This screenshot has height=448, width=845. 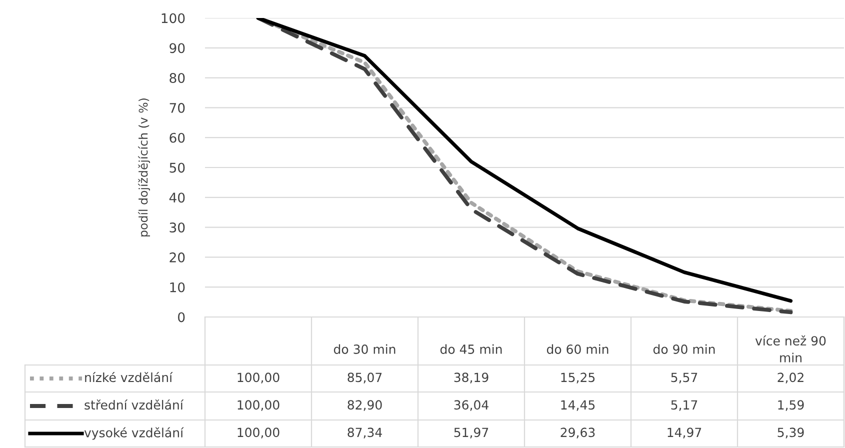 I want to click on data-label: 38,19, so click(x=471, y=378).